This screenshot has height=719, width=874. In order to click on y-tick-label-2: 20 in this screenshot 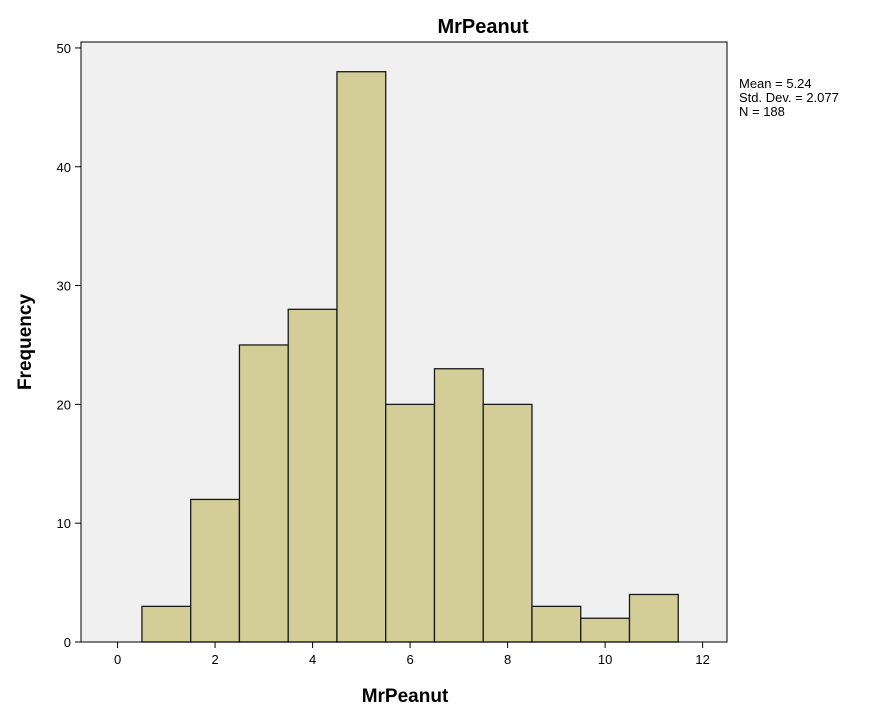, I will do `click(64, 404)`.